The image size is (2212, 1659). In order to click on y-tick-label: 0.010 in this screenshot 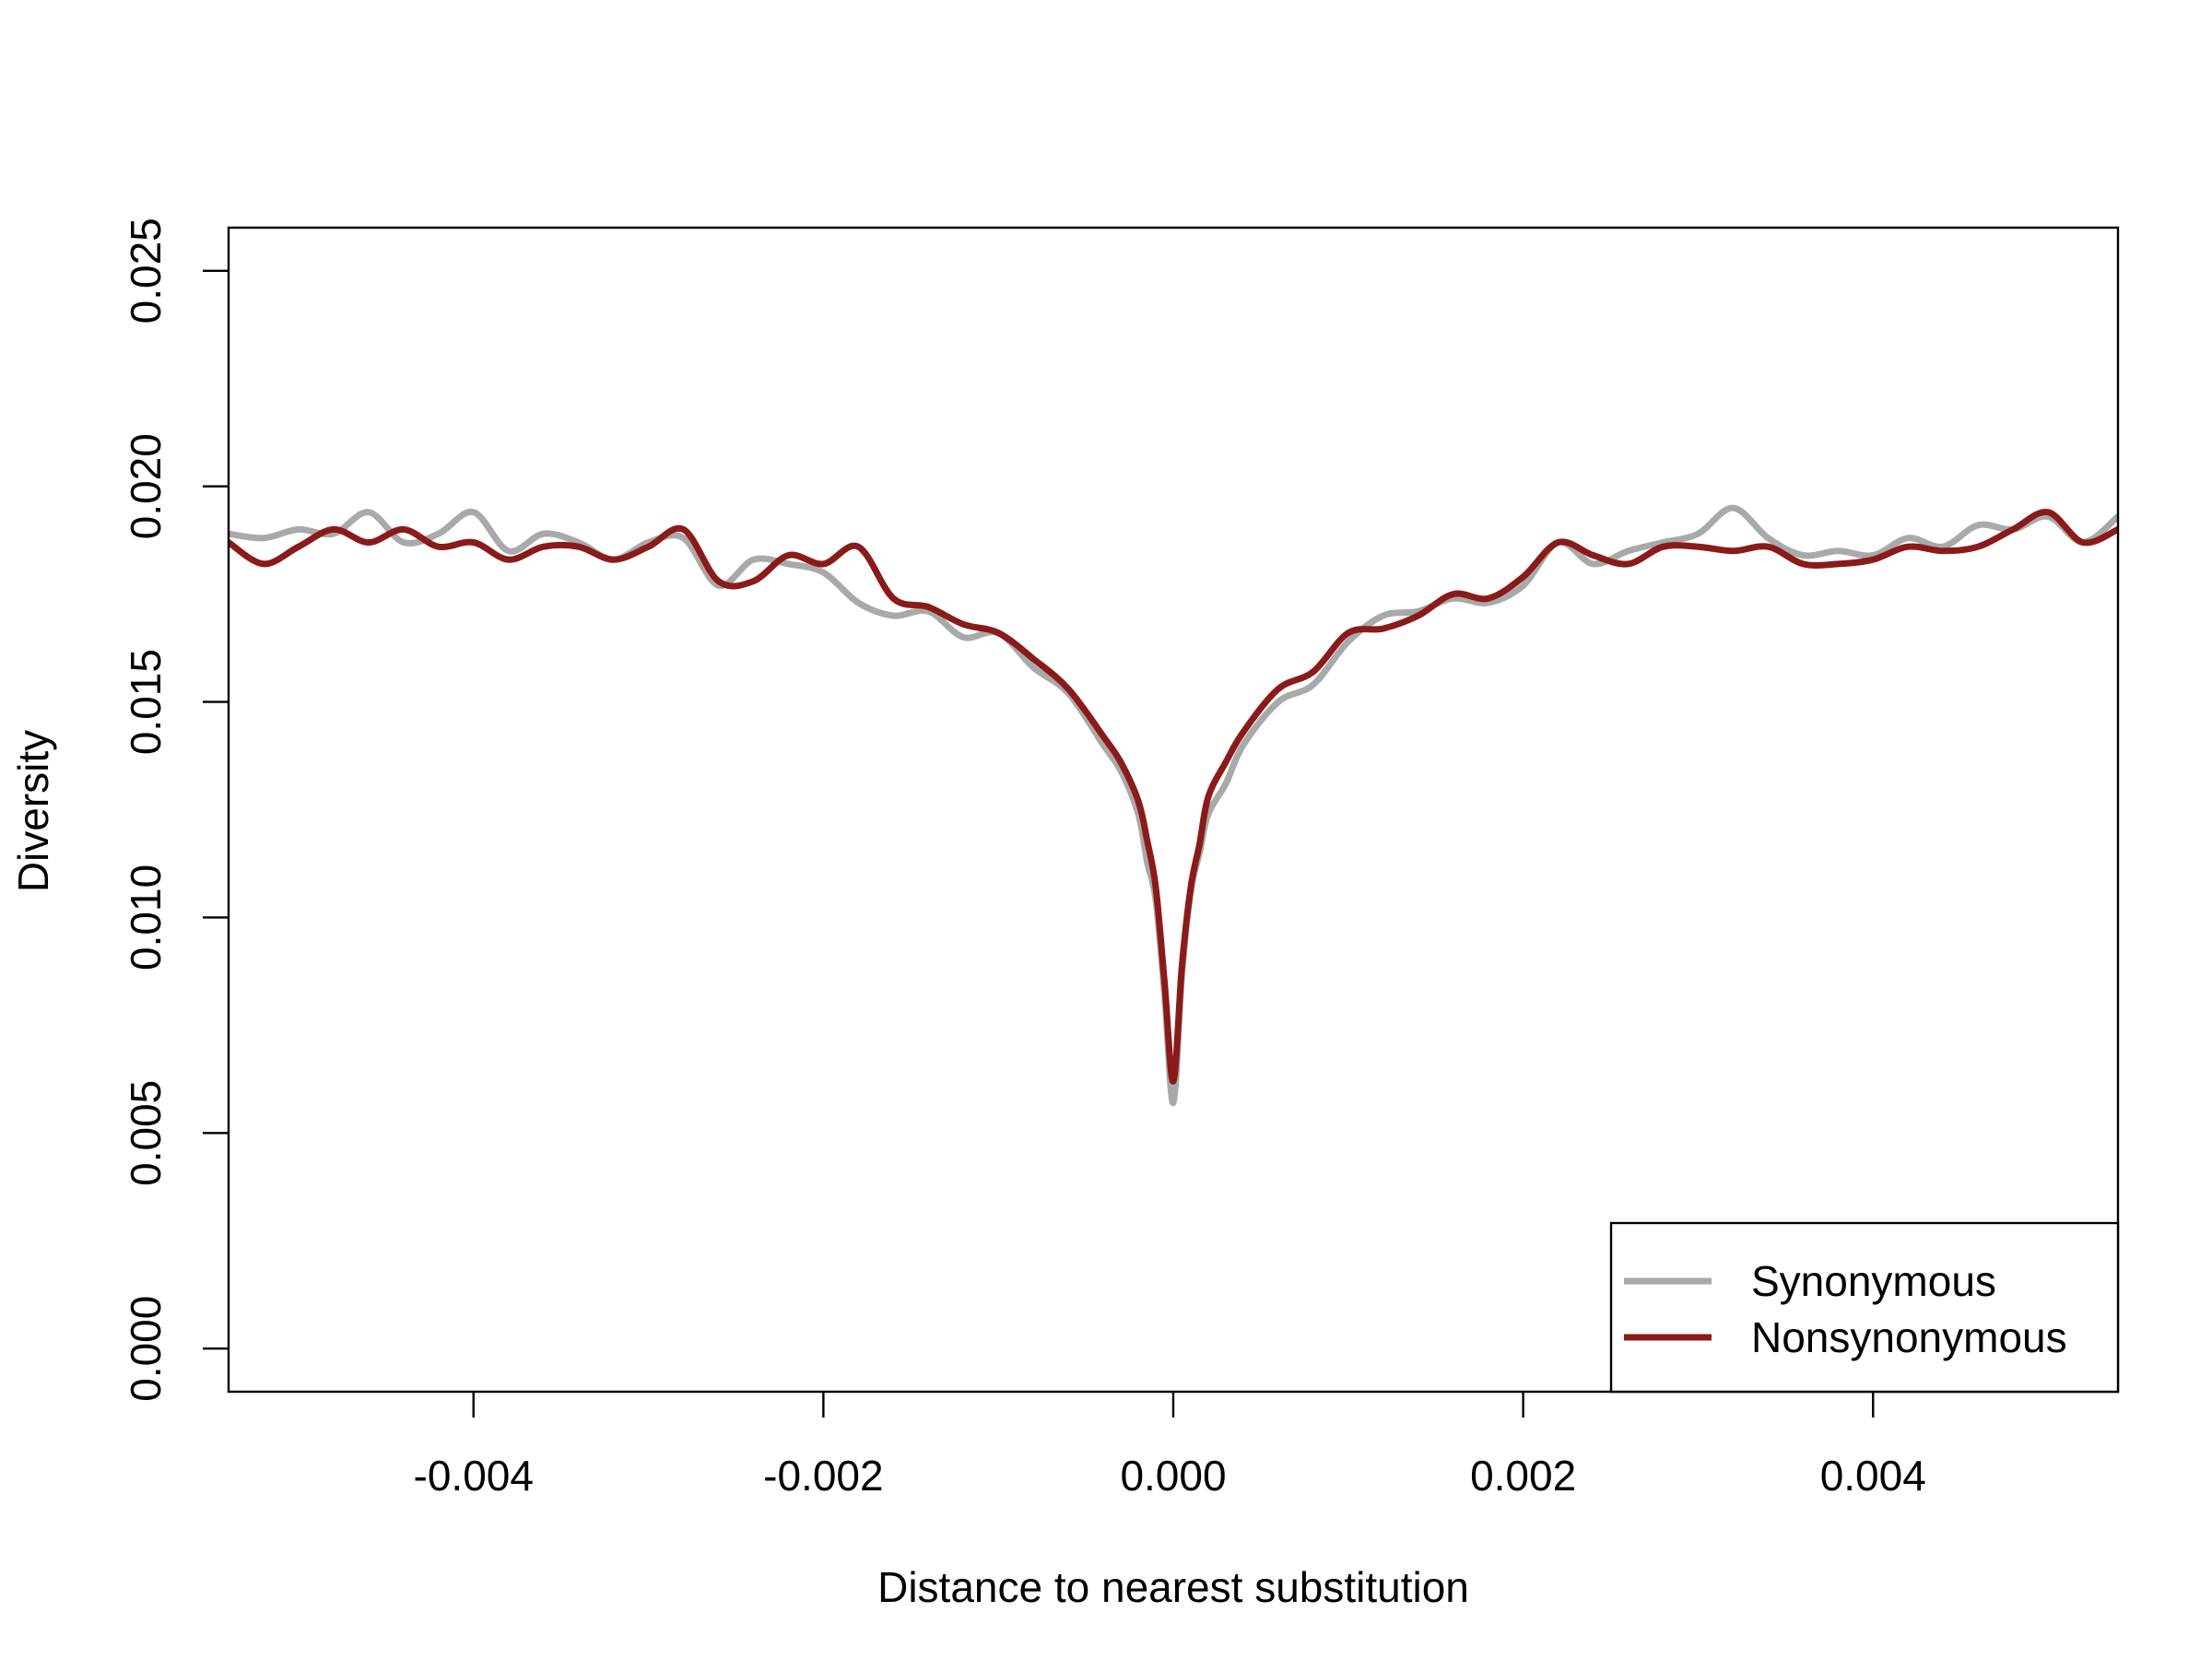, I will do `click(146, 918)`.